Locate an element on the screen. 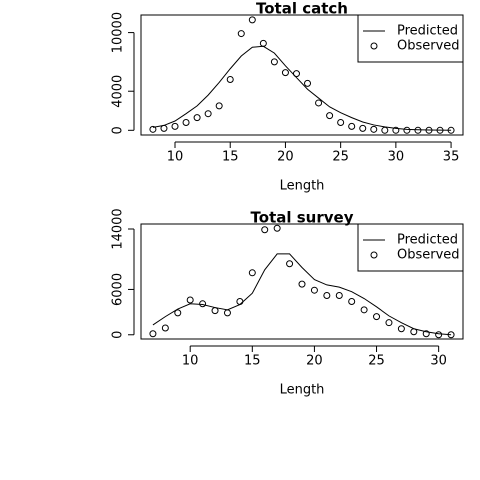 The width and height of the screenshot is (480, 480). chart-title: Total survey is located at coordinates (302, 218).